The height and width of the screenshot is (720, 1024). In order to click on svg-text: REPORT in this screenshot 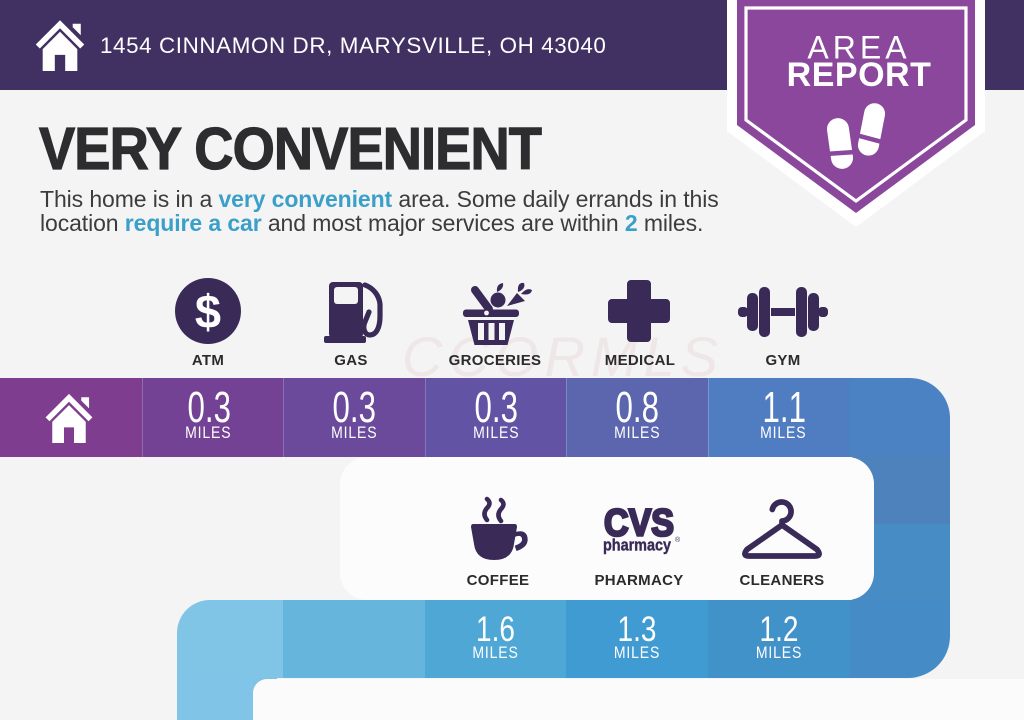, I will do `click(859, 75)`.